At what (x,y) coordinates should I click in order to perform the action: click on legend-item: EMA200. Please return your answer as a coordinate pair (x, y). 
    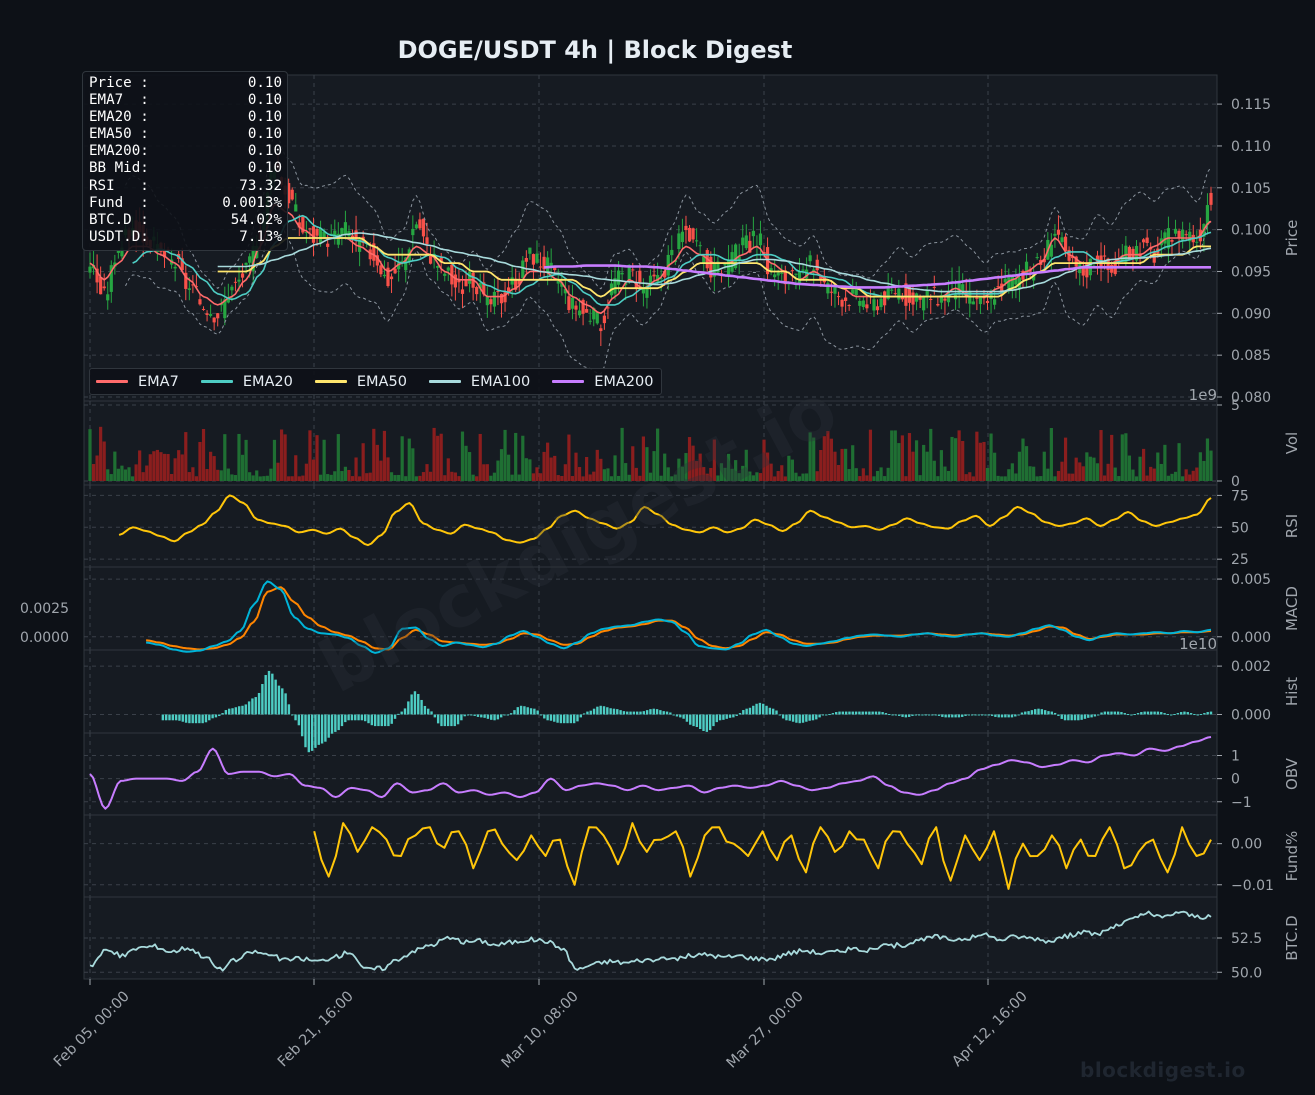
    Looking at the image, I should click on (602, 382).